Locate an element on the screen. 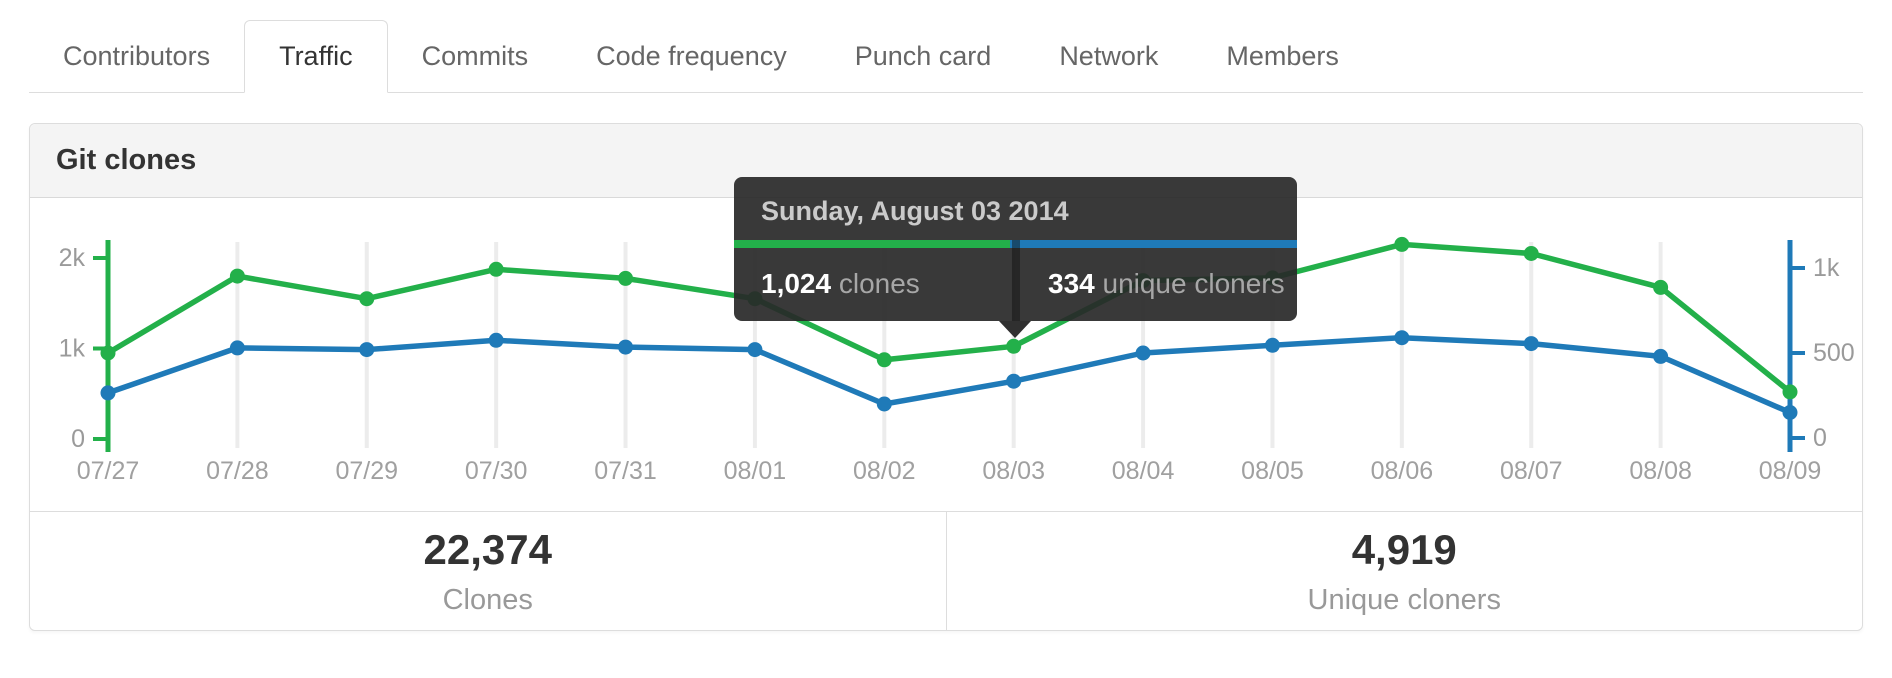  unique-cloners-total: 4,919 is located at coordinates (1404, 549).